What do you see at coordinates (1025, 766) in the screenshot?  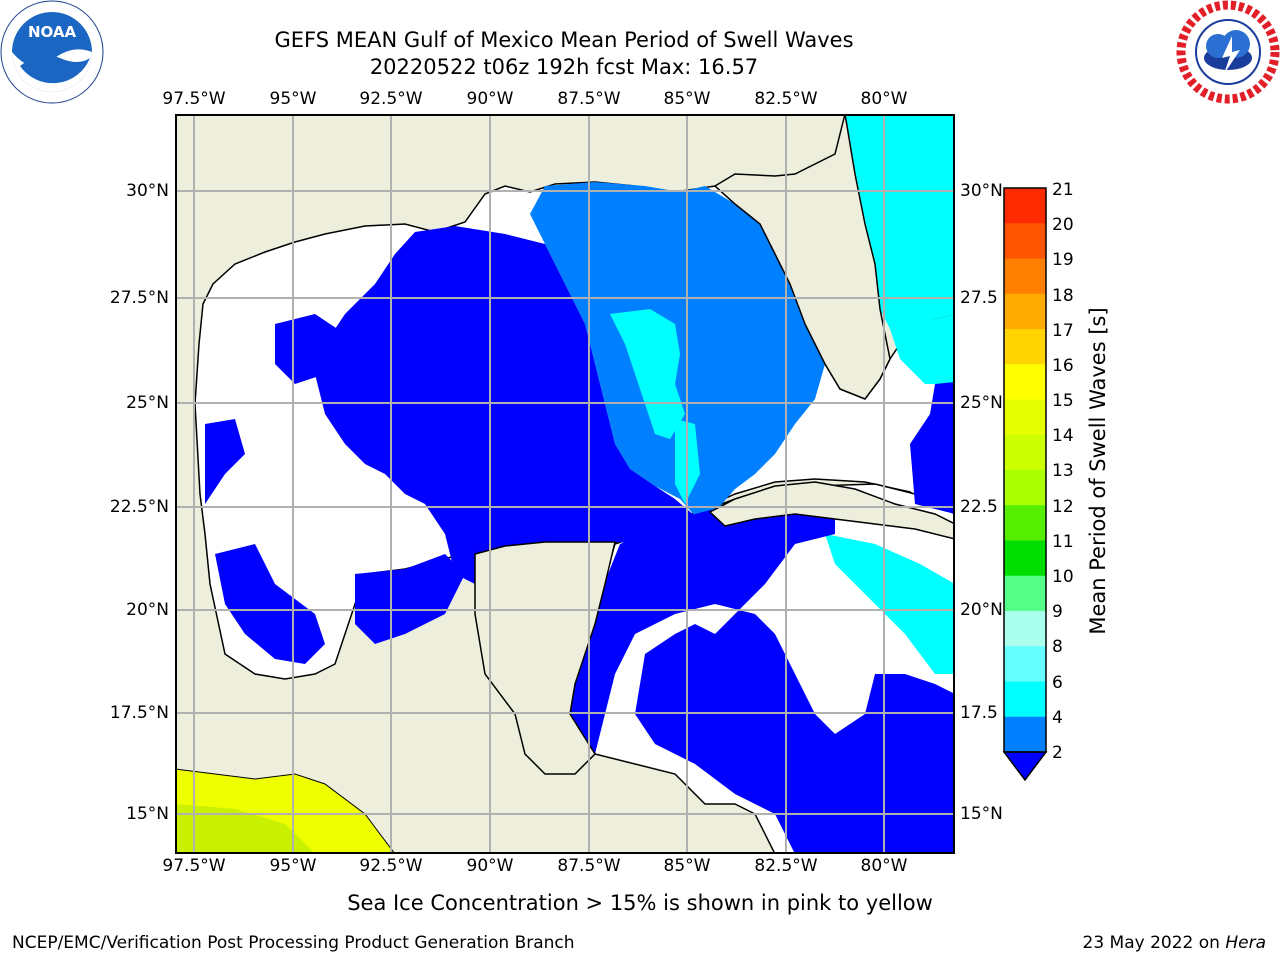 I see `colorbar-extend-arrow` at bounding box center [1025, 766].